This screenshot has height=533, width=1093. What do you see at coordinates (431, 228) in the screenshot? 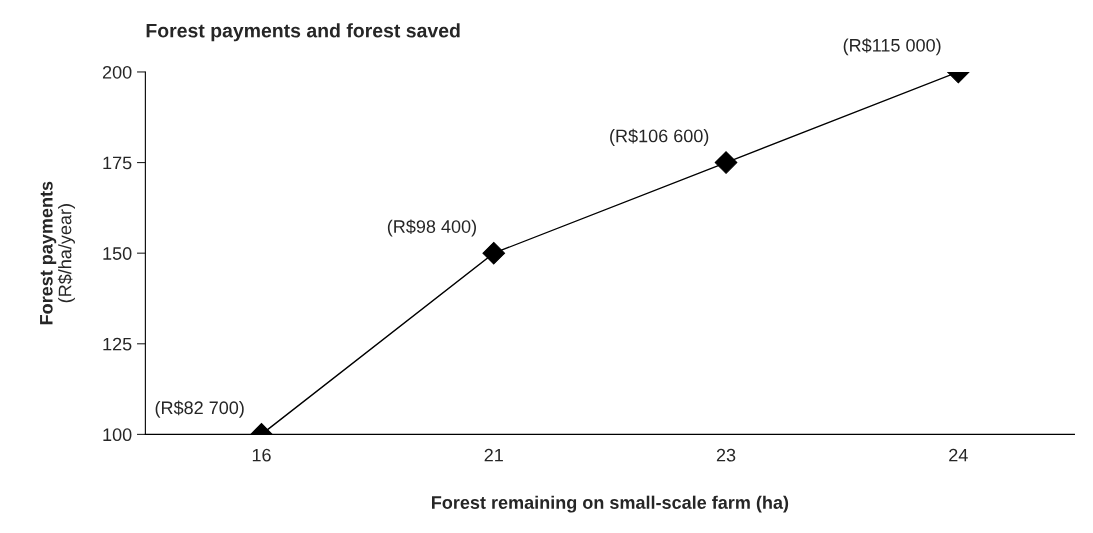
I see `annotation: (R$98 400)` at bounding box center [431, 228].